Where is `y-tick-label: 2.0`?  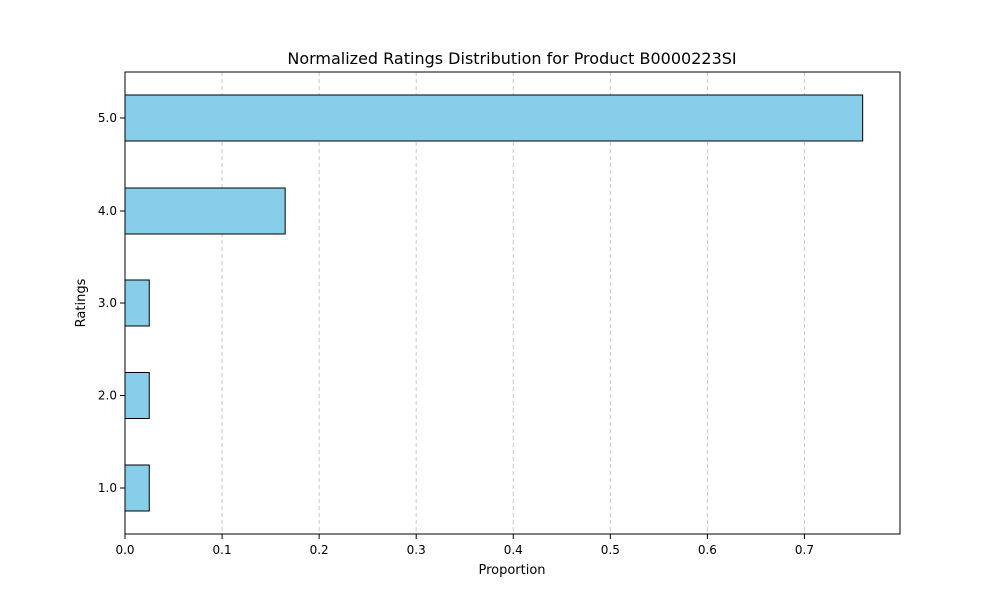 y-tick-label: 2.0 is located at coordinates (107, 396).